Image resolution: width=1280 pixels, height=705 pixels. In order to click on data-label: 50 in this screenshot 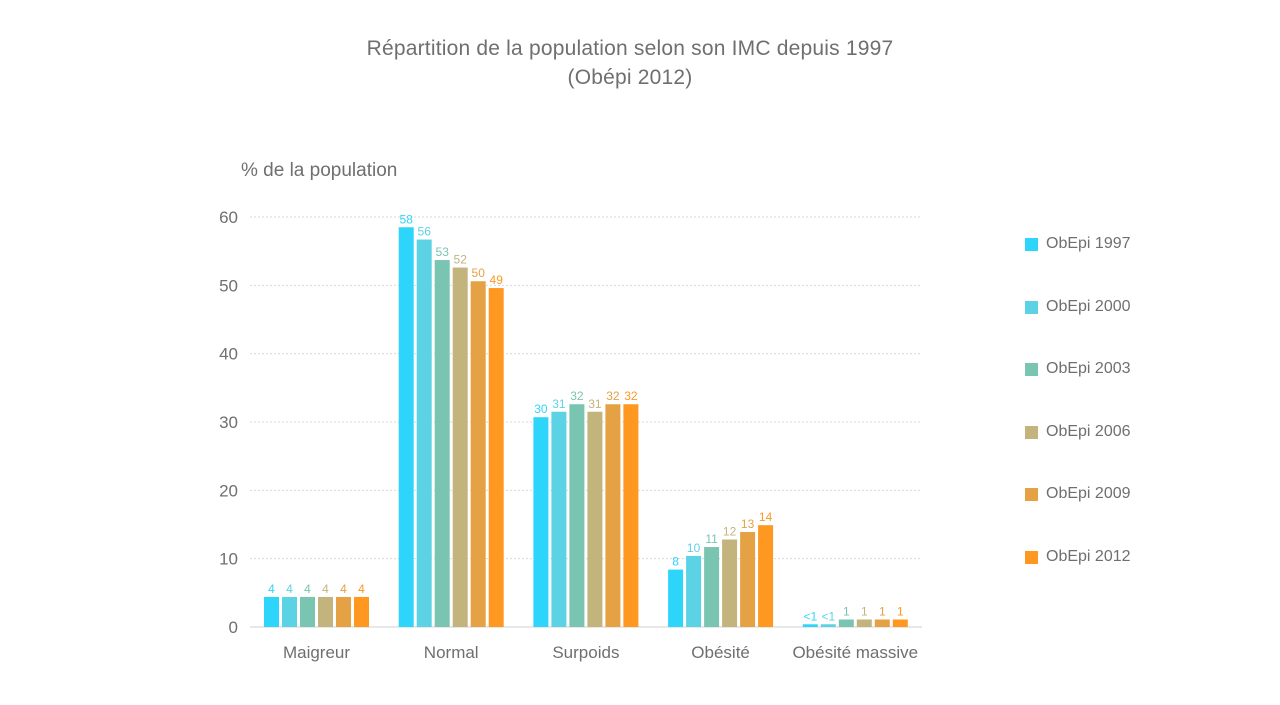, I will do `click(479, 273)`.